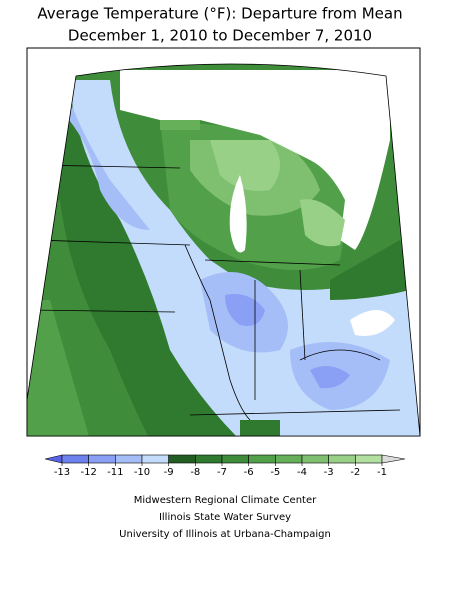  Describe the element at coordinates (62, 472) in the screenshot. I see `legend-tick-label: -13` at that location.